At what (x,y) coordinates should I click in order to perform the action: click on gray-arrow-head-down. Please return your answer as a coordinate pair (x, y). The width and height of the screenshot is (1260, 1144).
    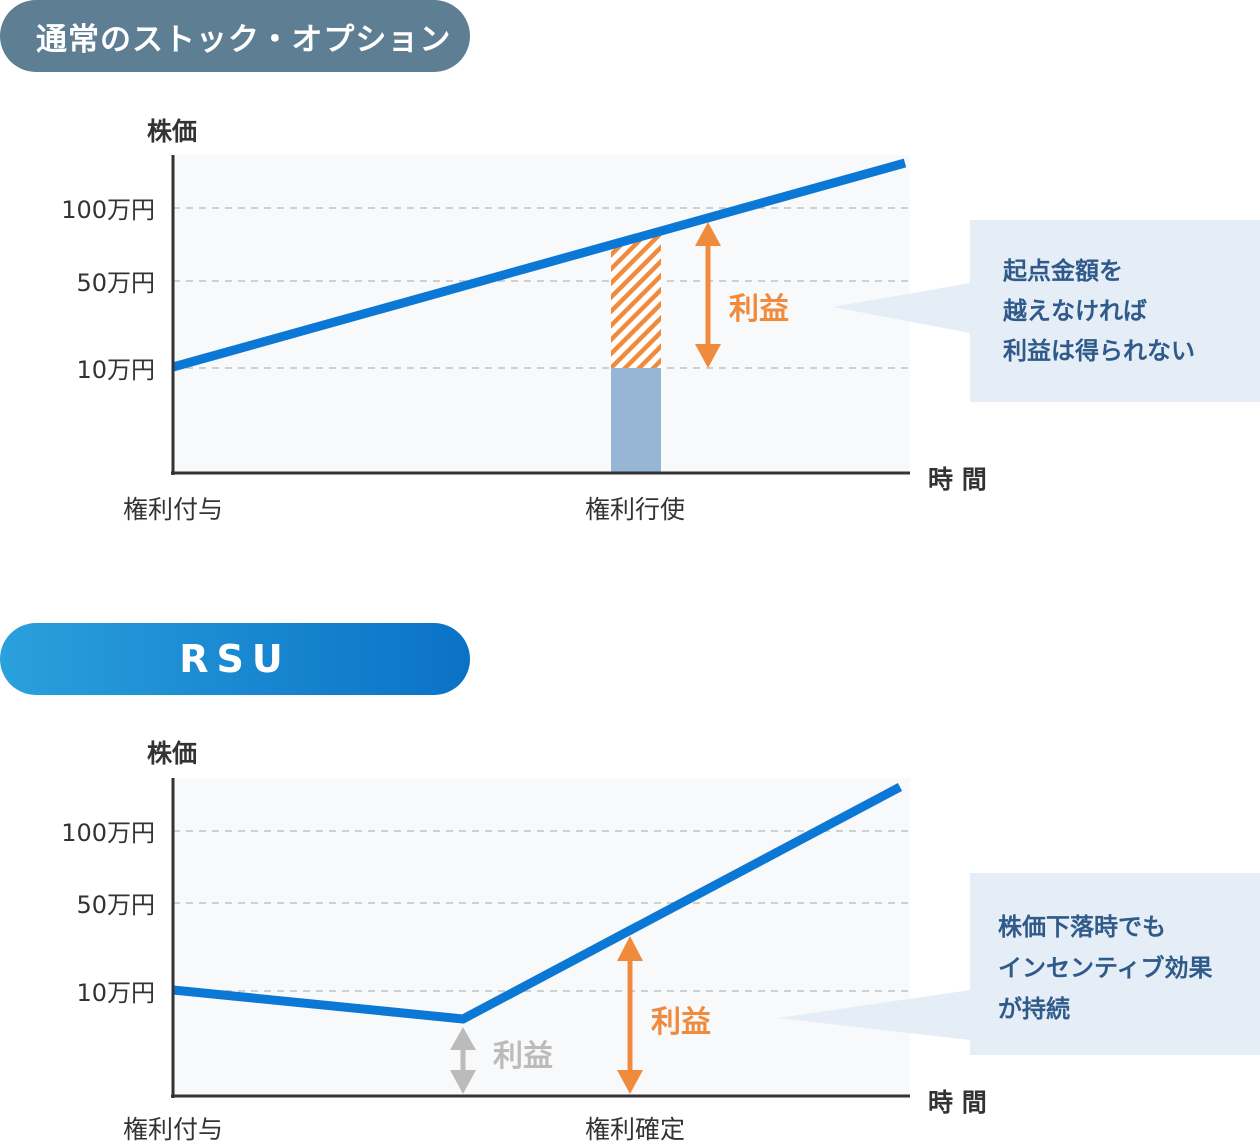
    Looking at the image, I should click on (463, 1082).